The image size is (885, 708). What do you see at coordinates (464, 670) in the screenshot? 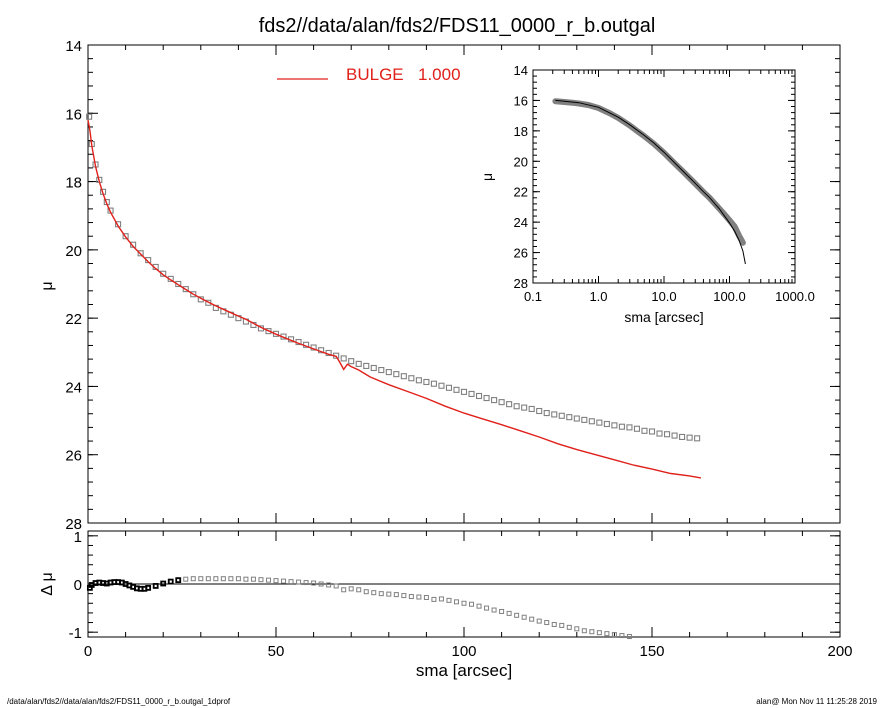
I see `residual-x-axis-label: sma [arcsec]` at bounding box center [464, 670].